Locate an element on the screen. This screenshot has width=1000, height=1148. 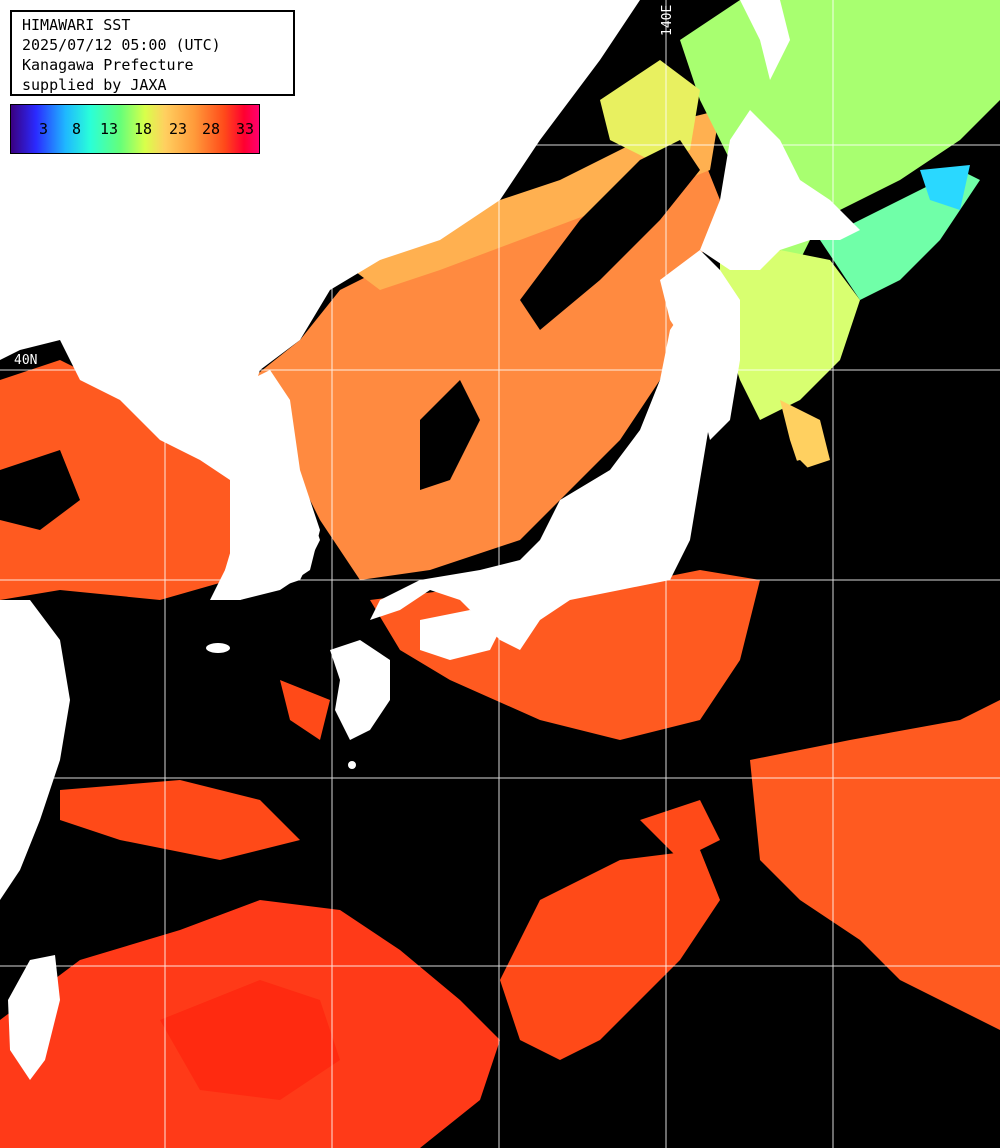
colorbar-label-23: 23 is located at coordinates (178, 129).